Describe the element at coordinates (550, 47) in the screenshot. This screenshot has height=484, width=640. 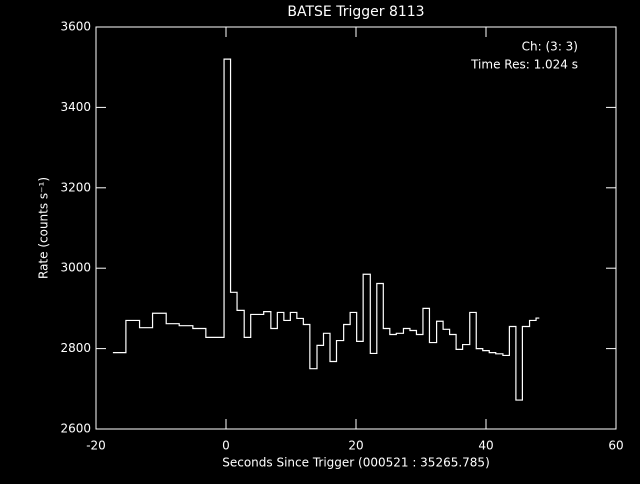
I see `annotation: Ch: (3: 3)` at that location.